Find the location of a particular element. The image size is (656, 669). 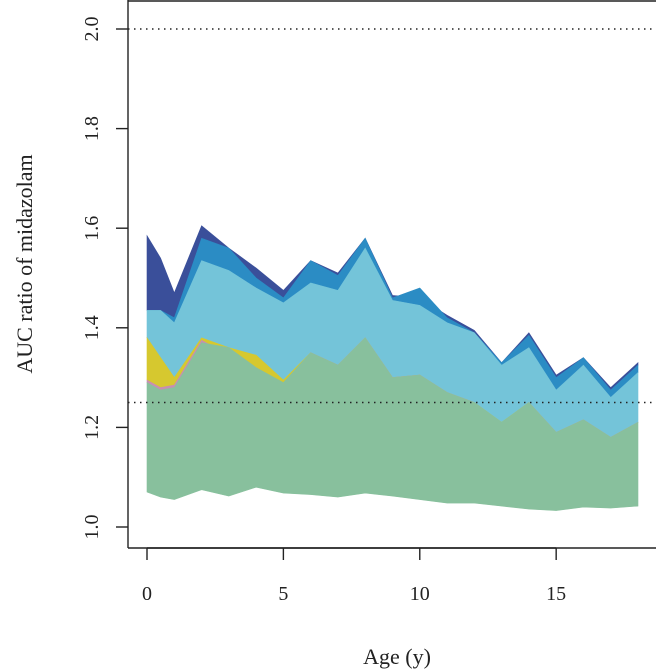

y-tick-label: 1.8 is located at coordinates (92, 128).